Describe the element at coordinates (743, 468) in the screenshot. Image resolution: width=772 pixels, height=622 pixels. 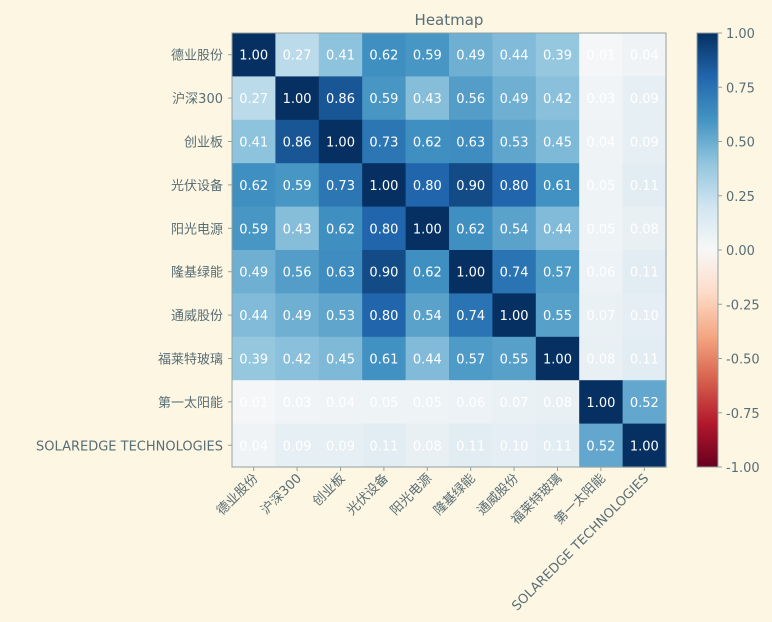
I see `colorbar-tick-label: -1.00` at that location.